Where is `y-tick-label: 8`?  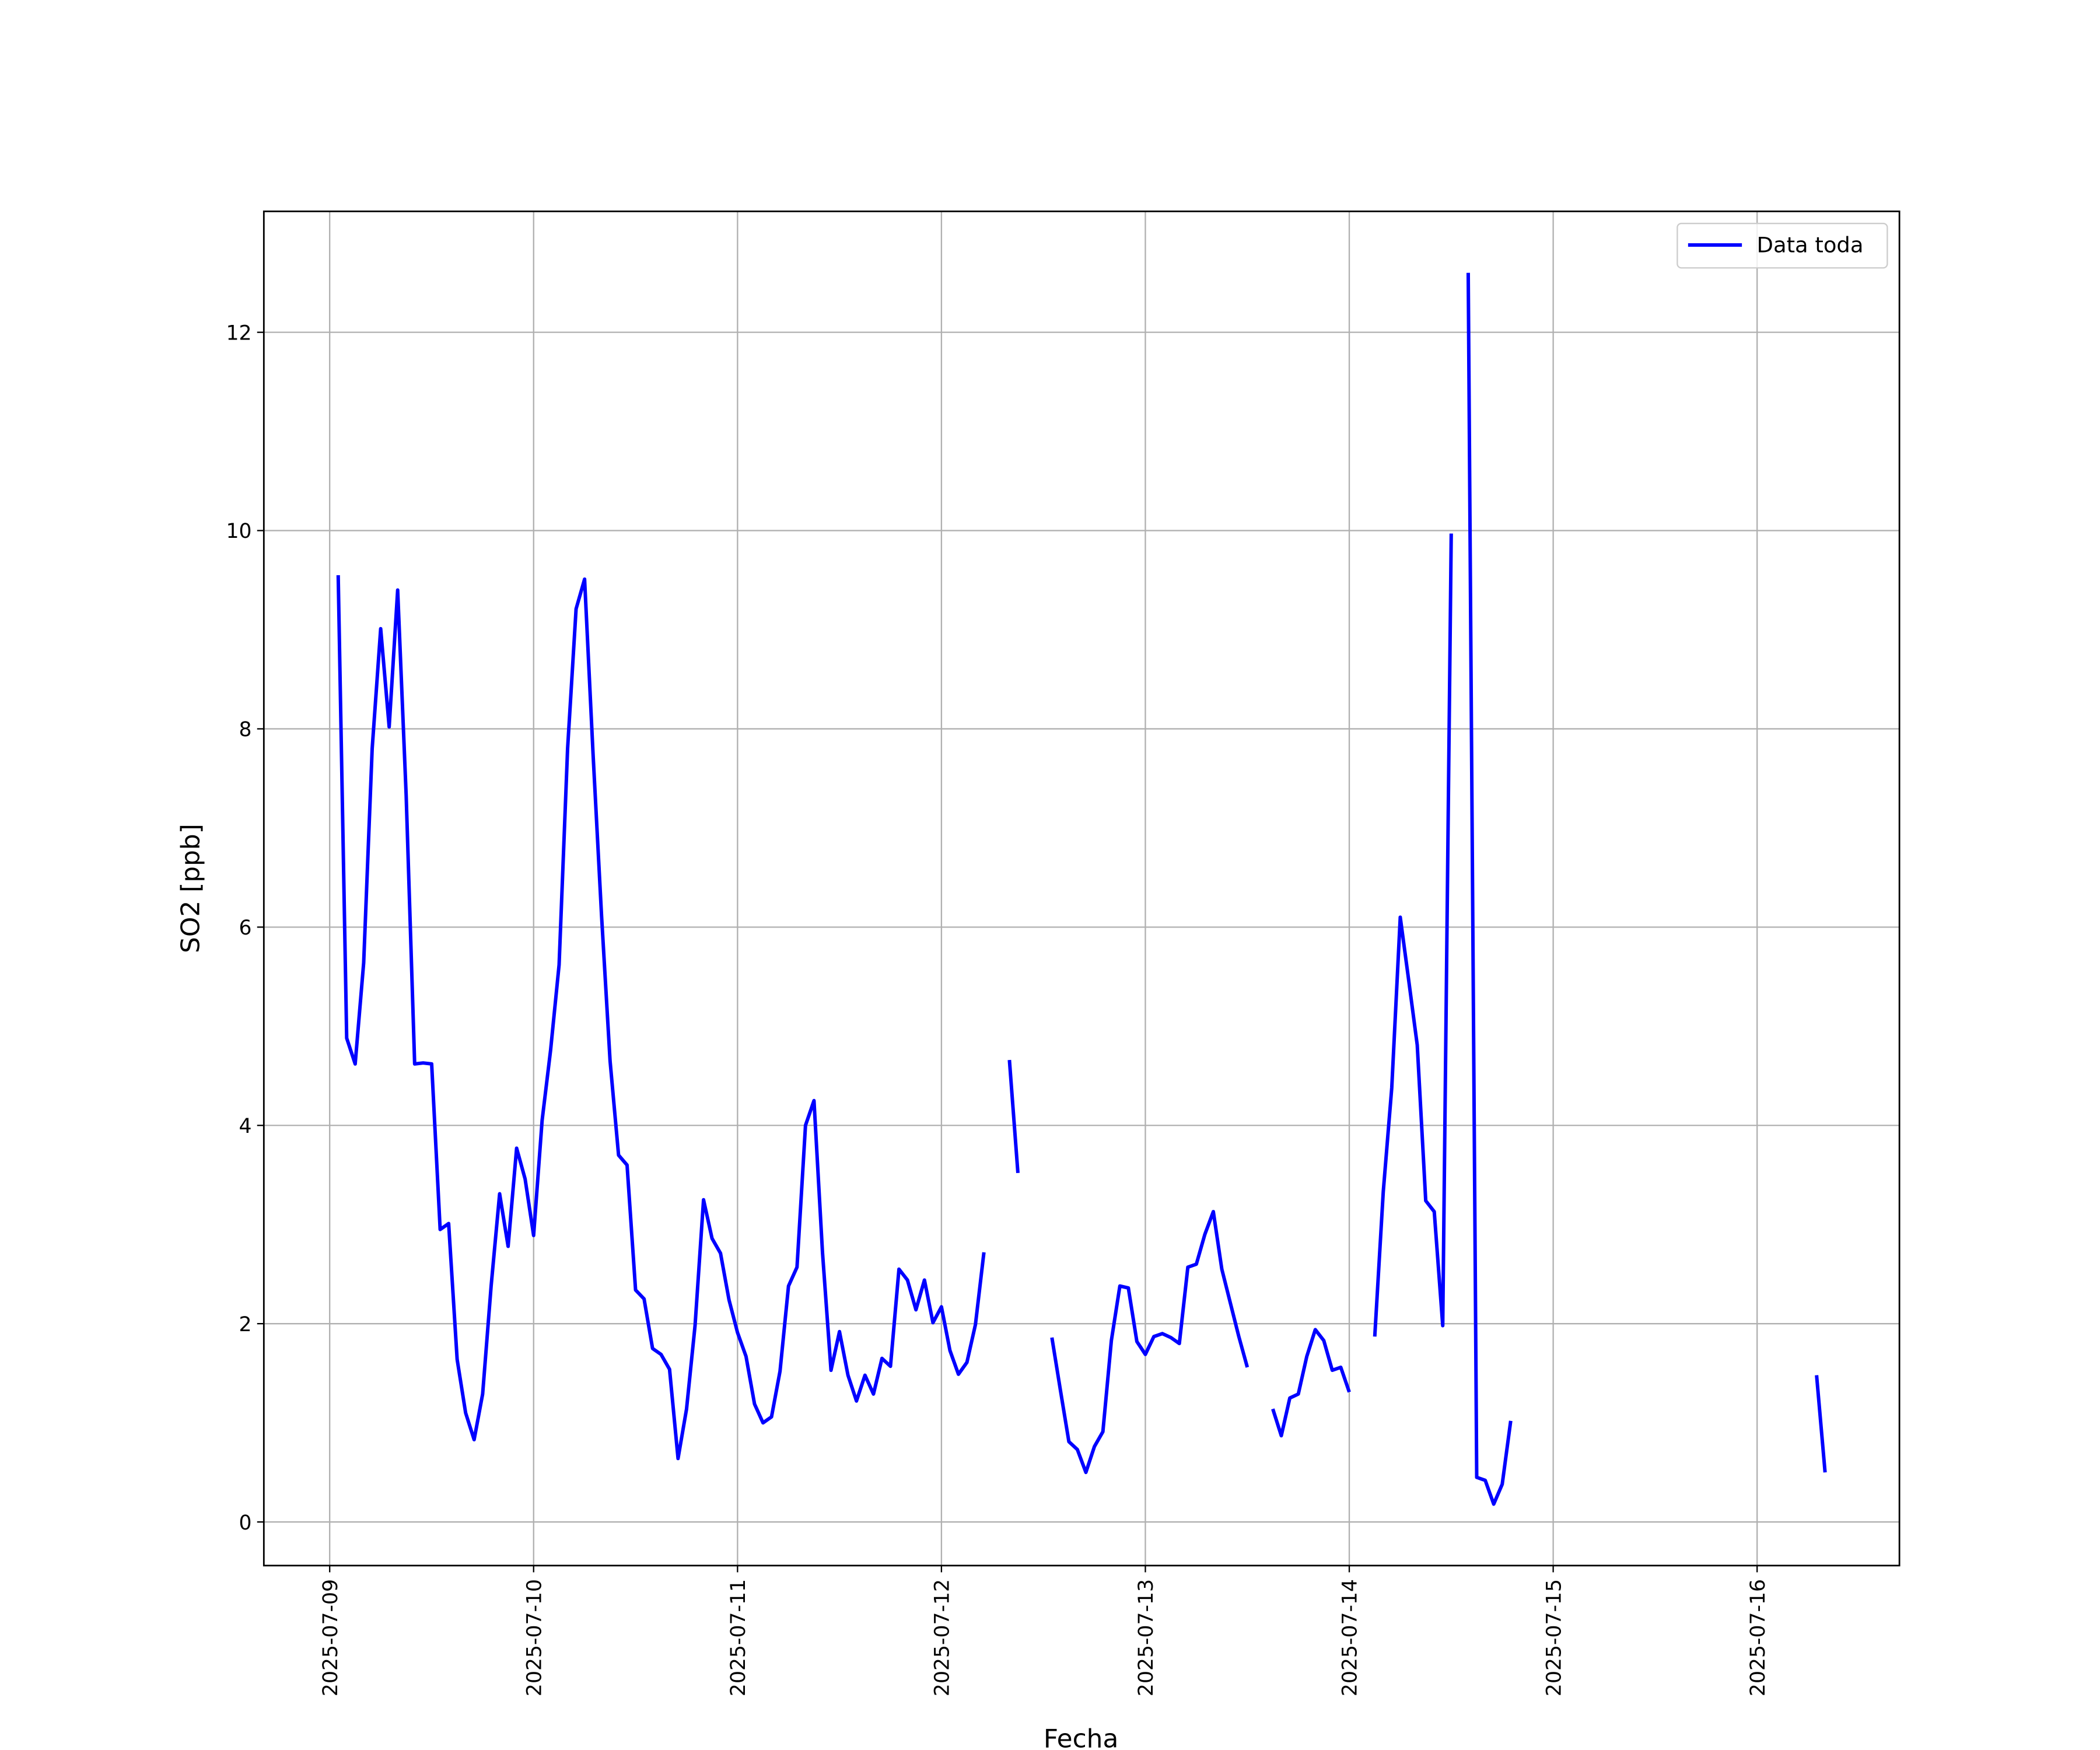 y-tick-label: 8 is located at coordinates (245, 729).